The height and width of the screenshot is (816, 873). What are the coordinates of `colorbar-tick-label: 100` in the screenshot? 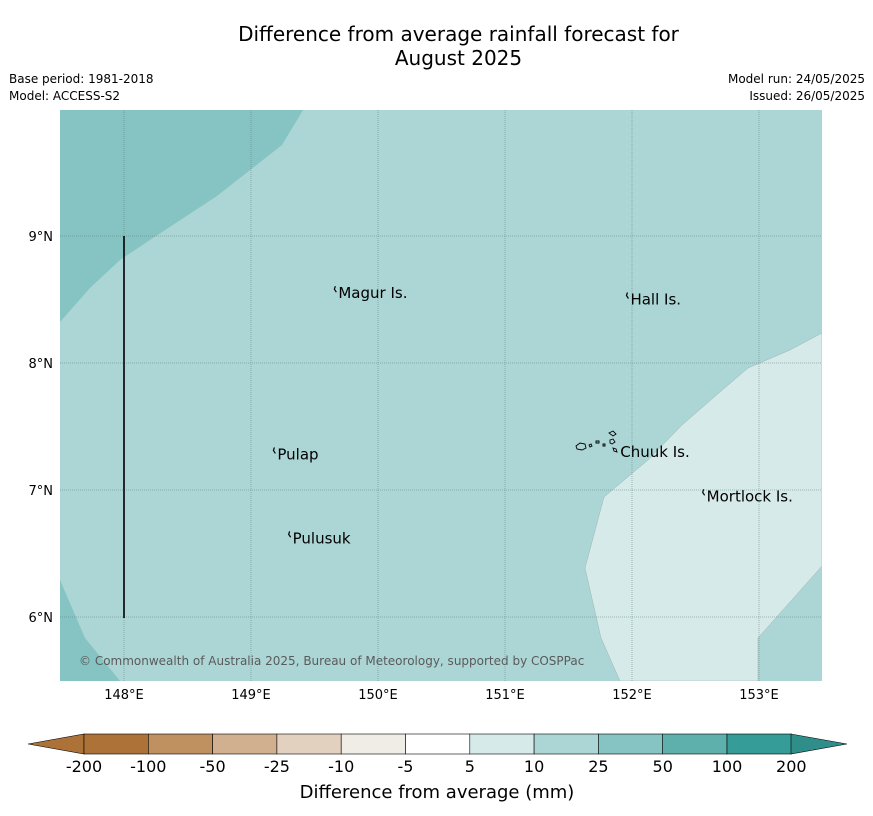 It's located at (727, 766).